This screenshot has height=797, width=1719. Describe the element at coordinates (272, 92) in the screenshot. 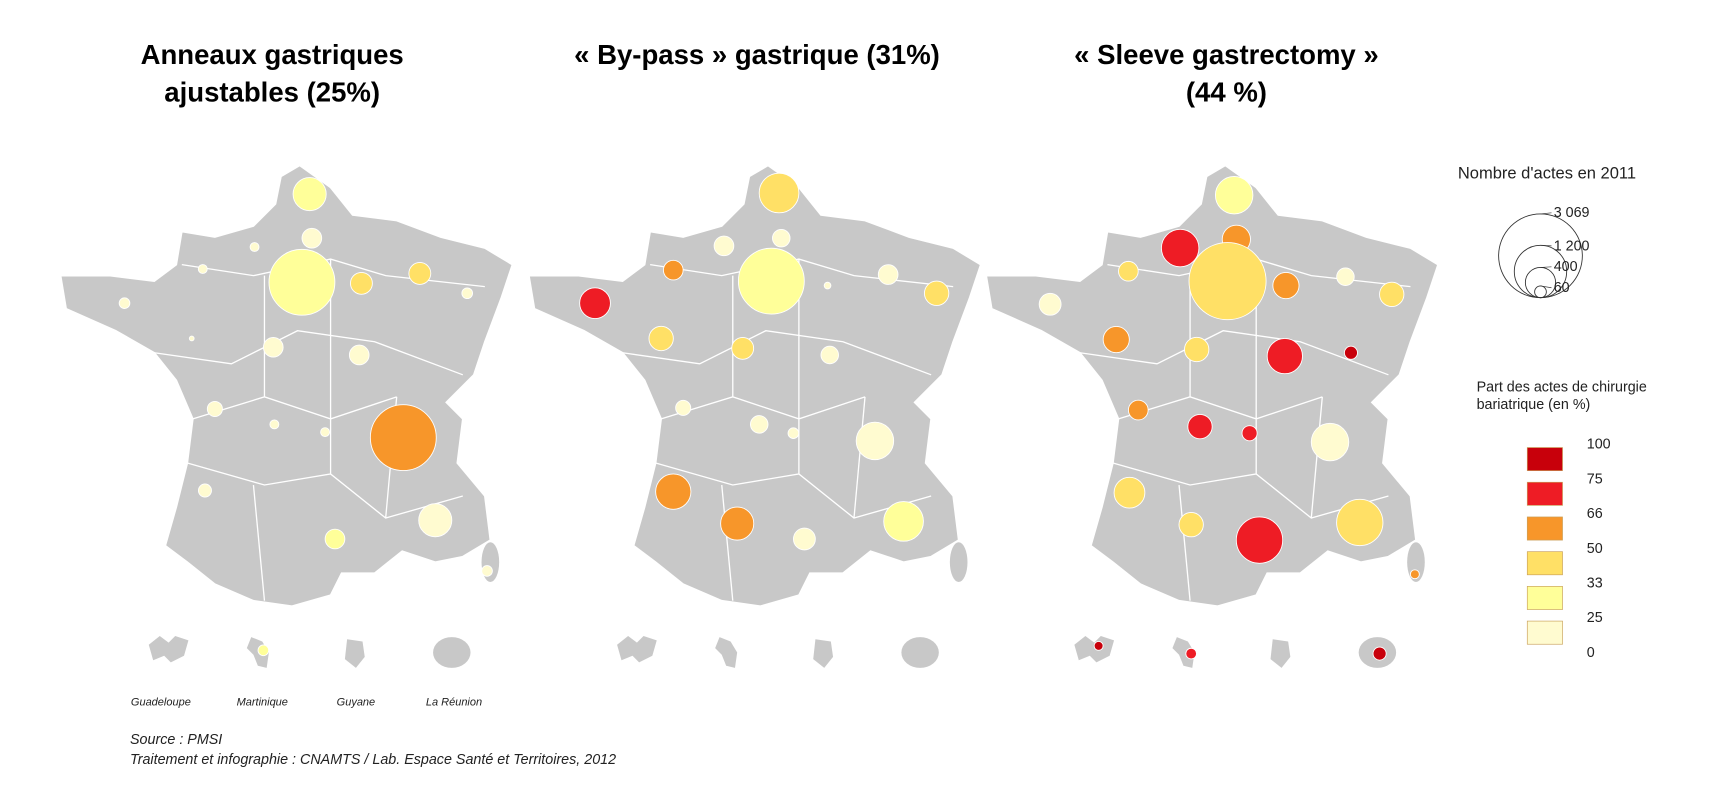

I see `map-title: ajustables (25%)` at that location.